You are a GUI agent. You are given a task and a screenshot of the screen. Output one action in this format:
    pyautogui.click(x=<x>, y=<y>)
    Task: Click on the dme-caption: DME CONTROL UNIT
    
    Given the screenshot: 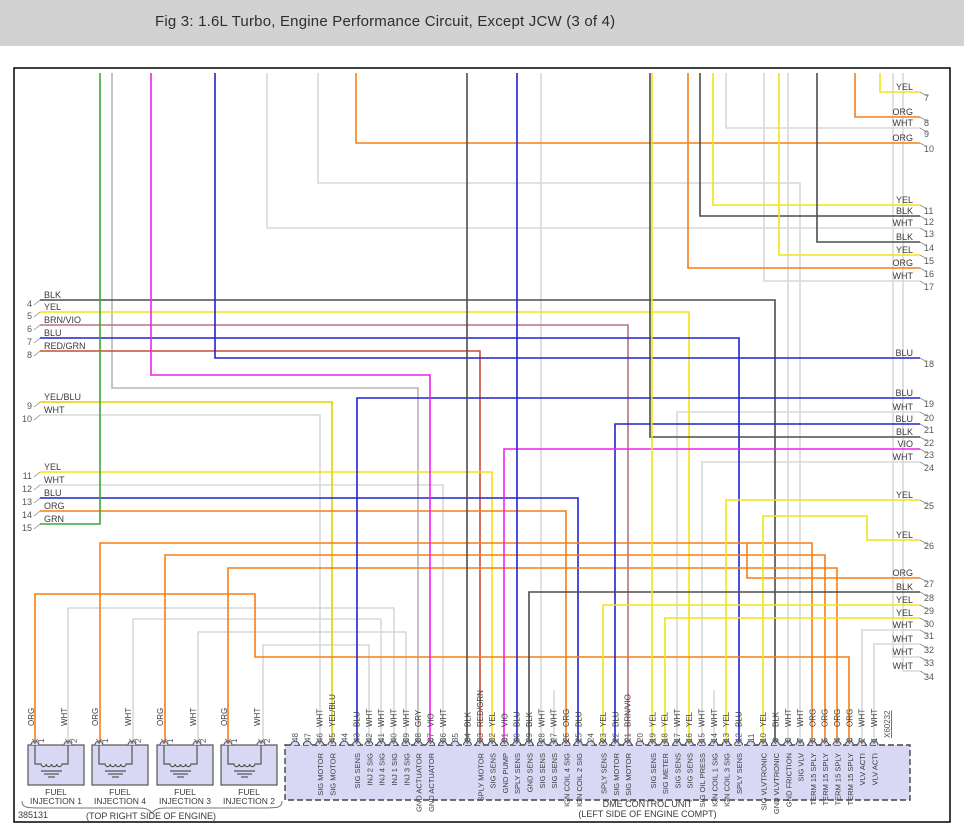 What is the action you would take?
    pyautogui.click(x=647, y=804)
    